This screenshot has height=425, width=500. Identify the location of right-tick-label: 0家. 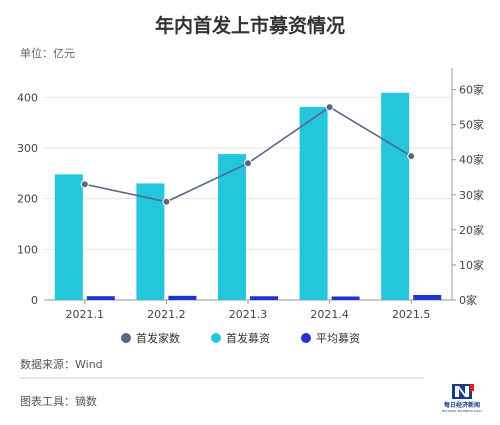
(468, 300).